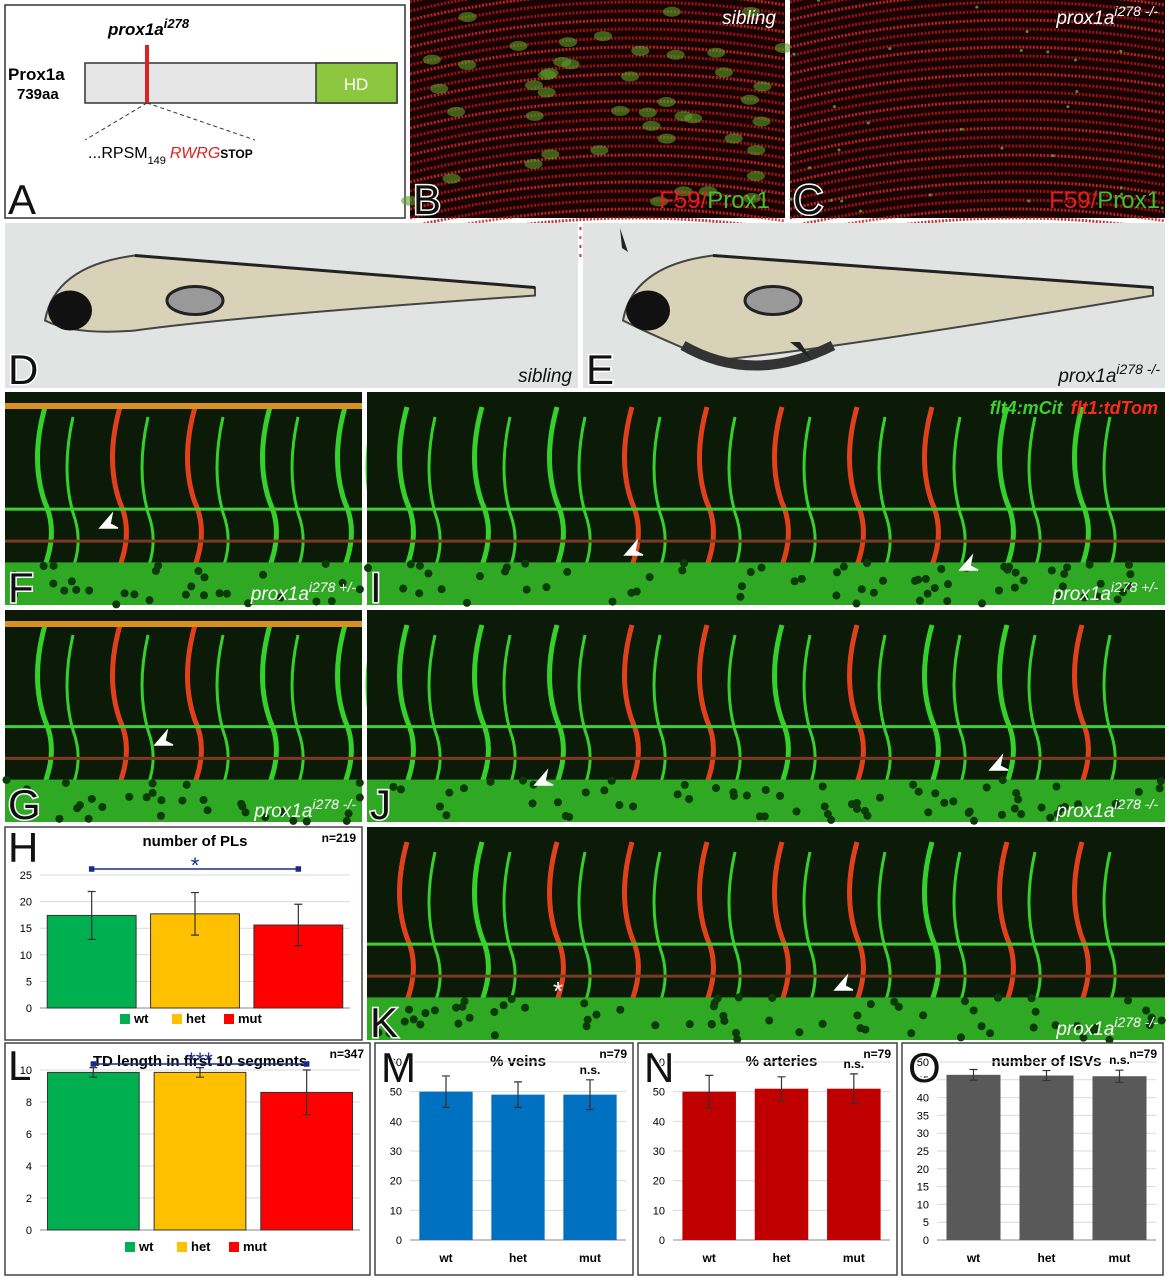 This screenshot has height=1280, width=1169. I want to click on panel-letter: A, so click(22, 199).